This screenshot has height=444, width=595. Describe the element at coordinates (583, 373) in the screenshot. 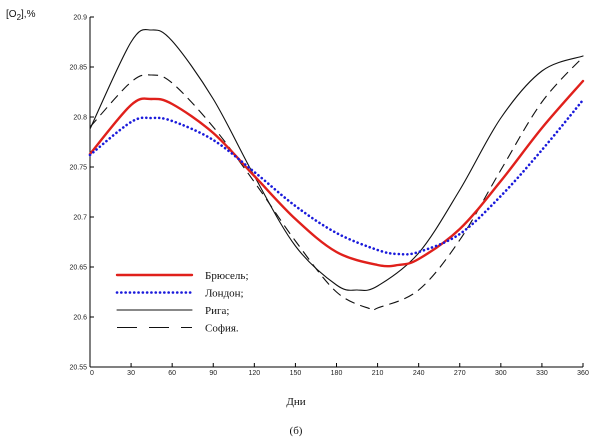

I see `x-tick-label: 360` at that location.